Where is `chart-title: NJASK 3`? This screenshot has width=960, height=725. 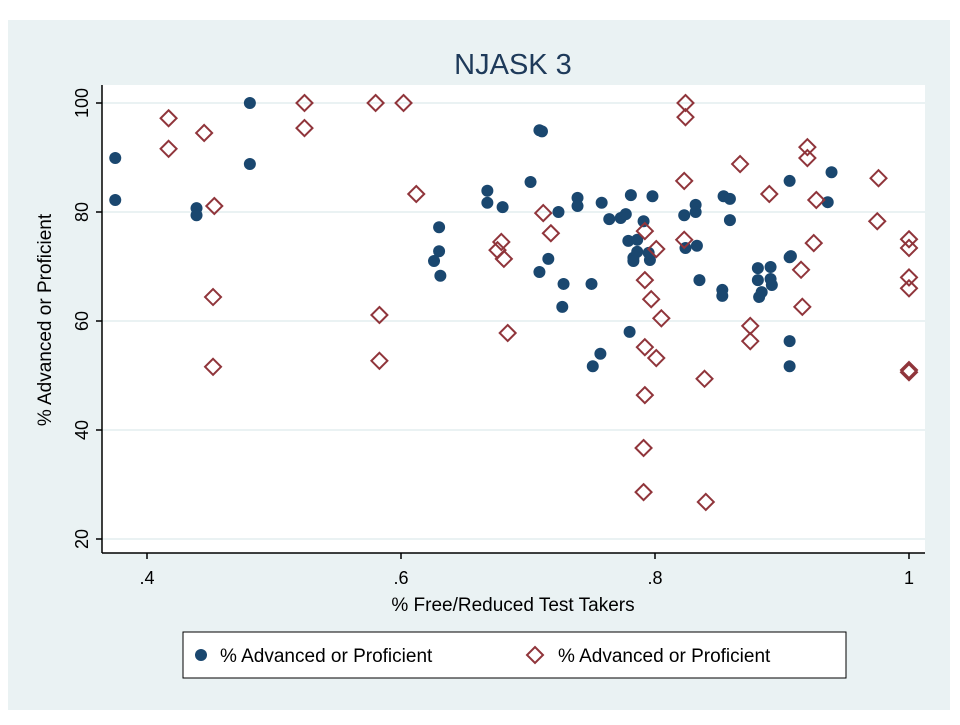 chart-title: NJASK 3 is located at coordinates (513, 65).